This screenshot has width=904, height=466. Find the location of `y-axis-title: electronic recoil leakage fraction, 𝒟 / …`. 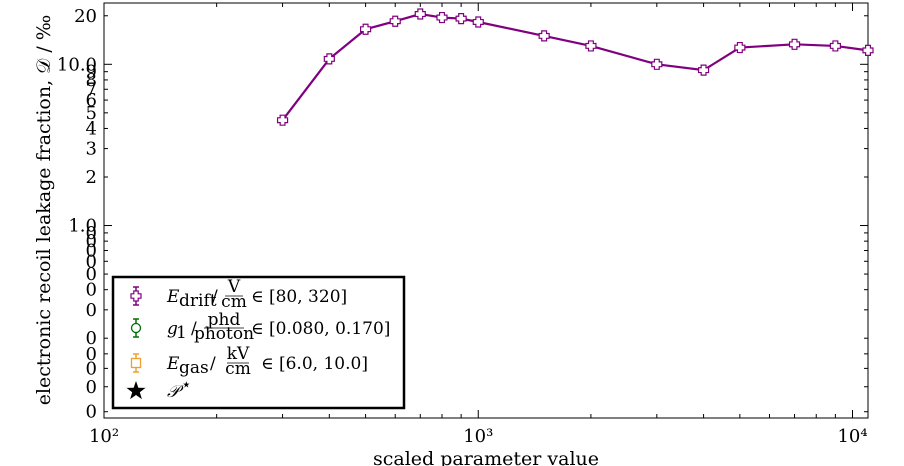

y-axis-title: electronic recoil leakage fraction, 𝒟 / … is located at coordinates (44, 210).